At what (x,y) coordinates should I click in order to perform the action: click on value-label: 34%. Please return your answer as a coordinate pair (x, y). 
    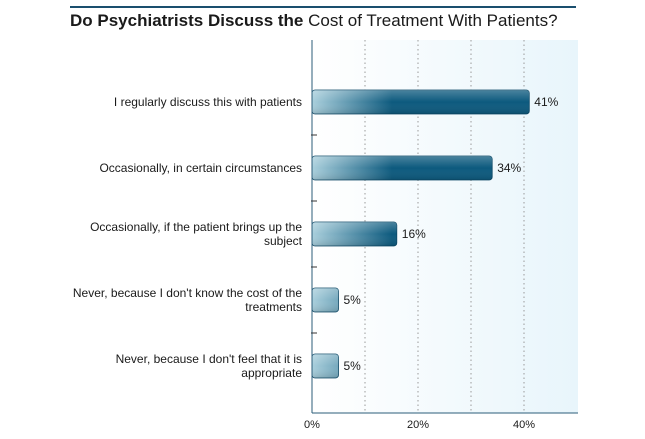
    Looking at the image, I should click on (509, 168).